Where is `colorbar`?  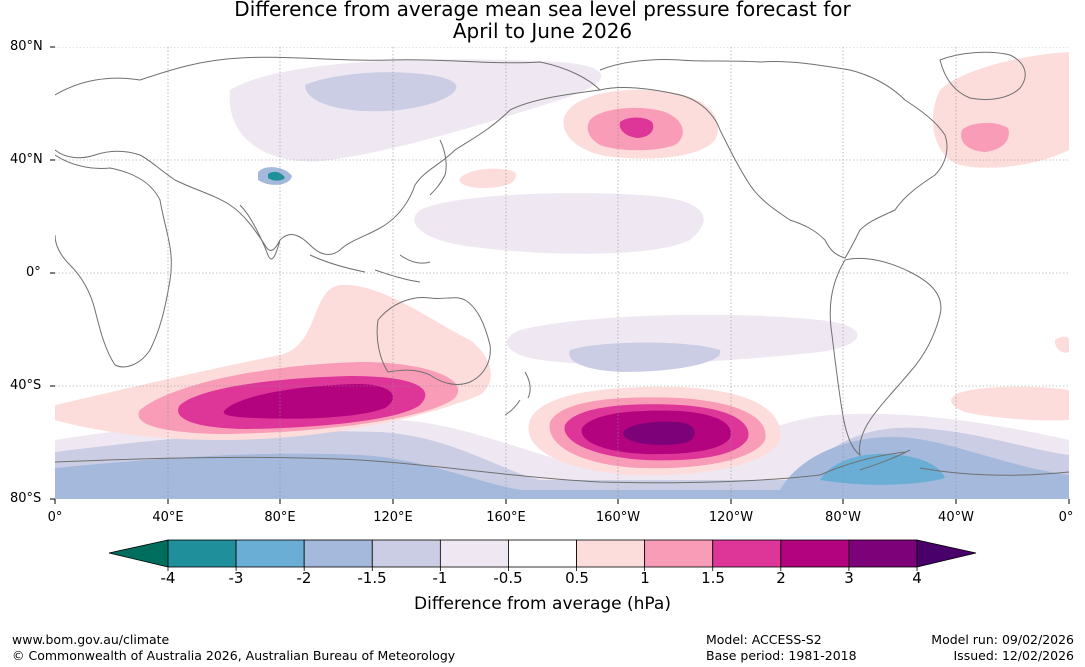
colorbar is located at coordinates (542, 555).